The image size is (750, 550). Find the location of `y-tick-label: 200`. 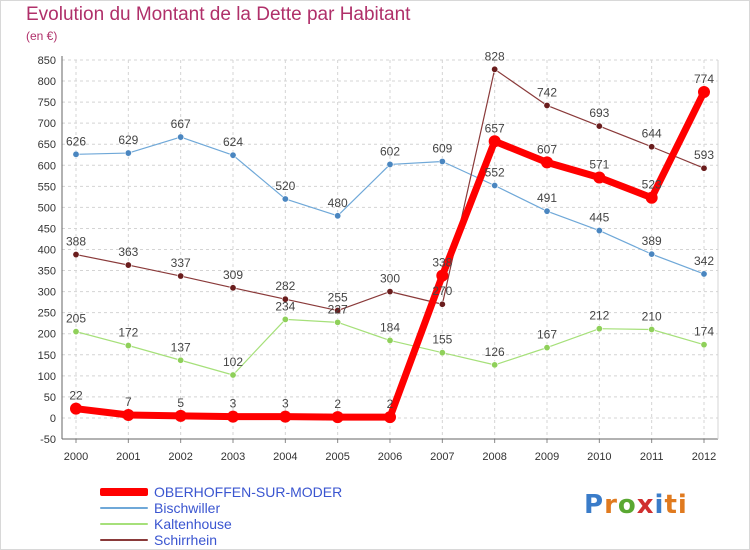

y-tick-label: 200 is located at coordinates (47, 335).